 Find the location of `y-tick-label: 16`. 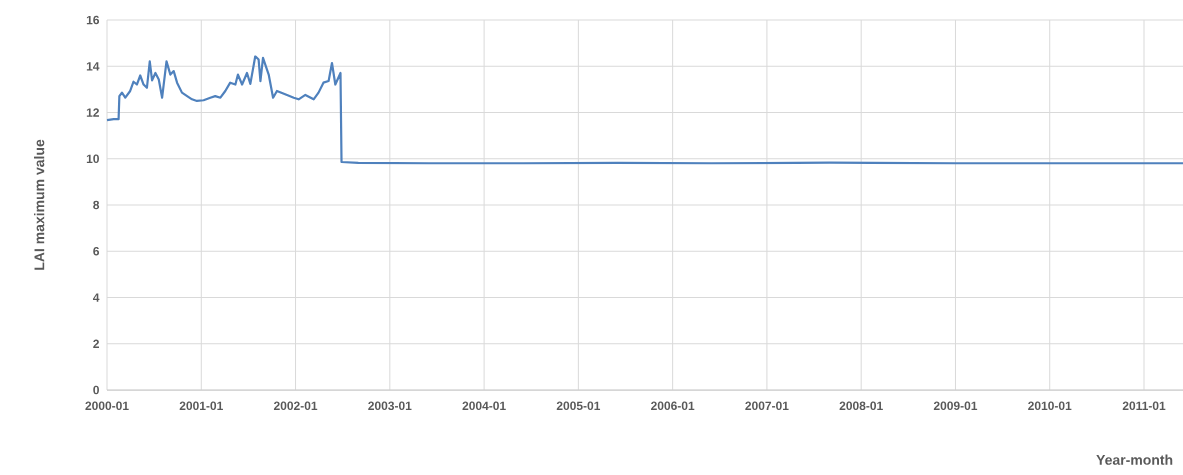

y-tick-label: 16 is located at coordinates (93, 20).